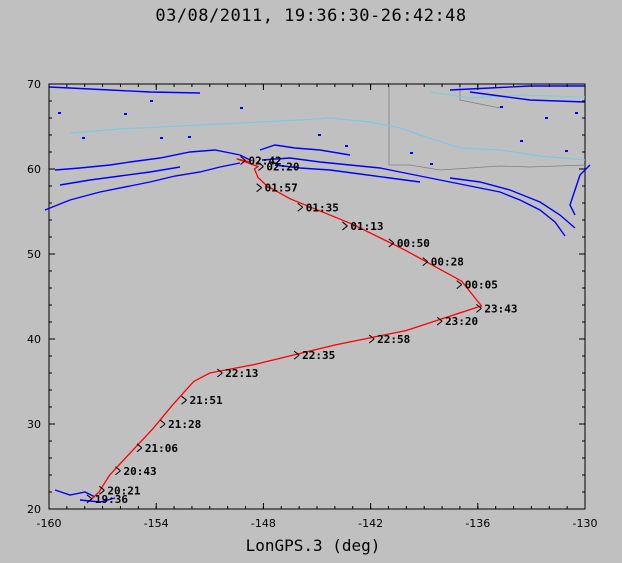 The width and height of the screenshot is (622, 563). What do you see at coordinates (34, 84) in the screenshot?
I see `y-tick-label: 70` at bounding box center [34, 84].